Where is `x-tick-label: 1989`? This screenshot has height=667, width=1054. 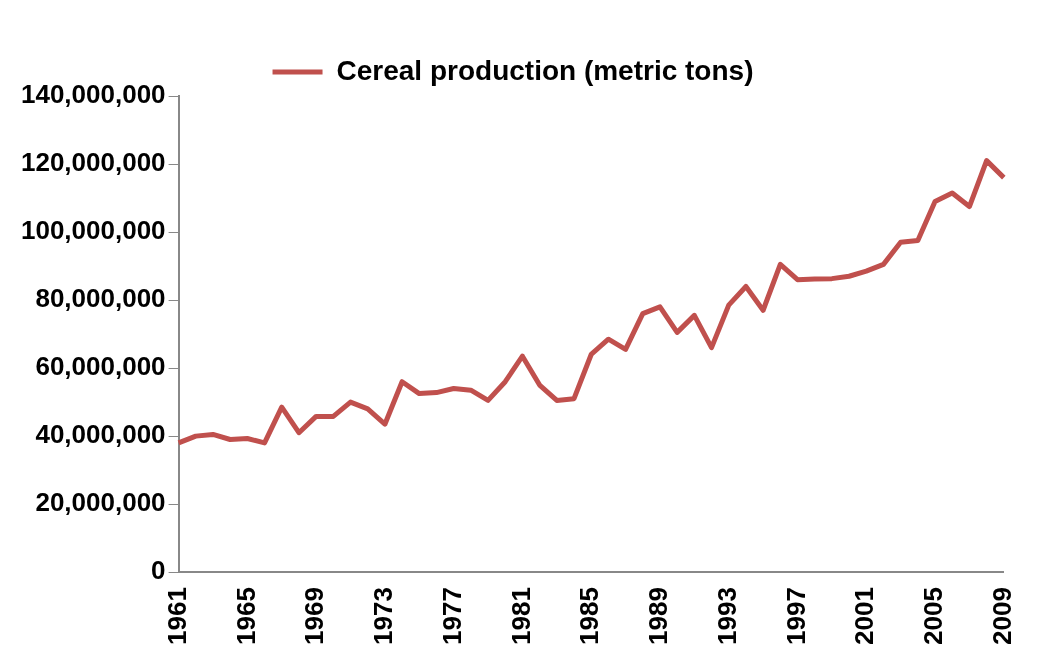
x-tick-label: 1989 is located at coordinates (658, 616).